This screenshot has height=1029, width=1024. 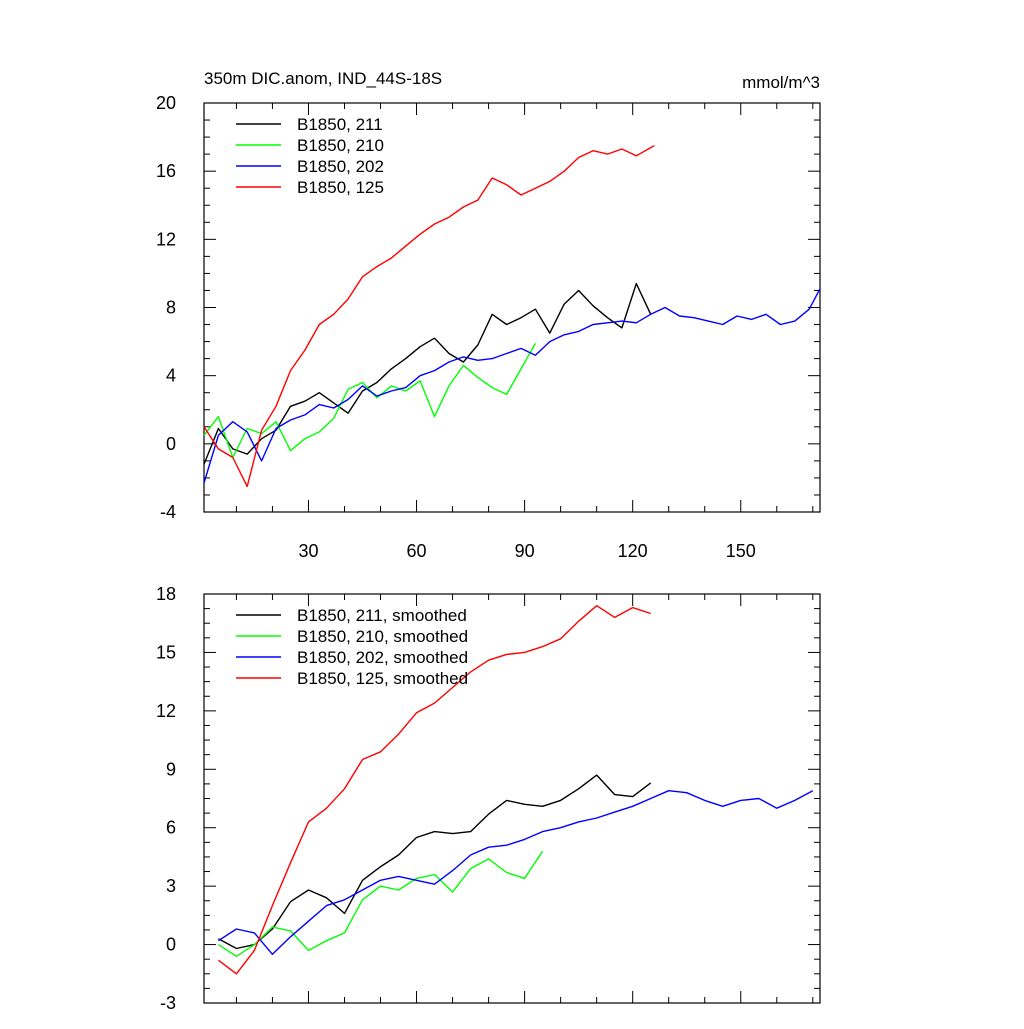 What do you see at coordinates (171, 308) in the screenshot?
I see `y-tick-label: 8` at bounding box center [171, 308].